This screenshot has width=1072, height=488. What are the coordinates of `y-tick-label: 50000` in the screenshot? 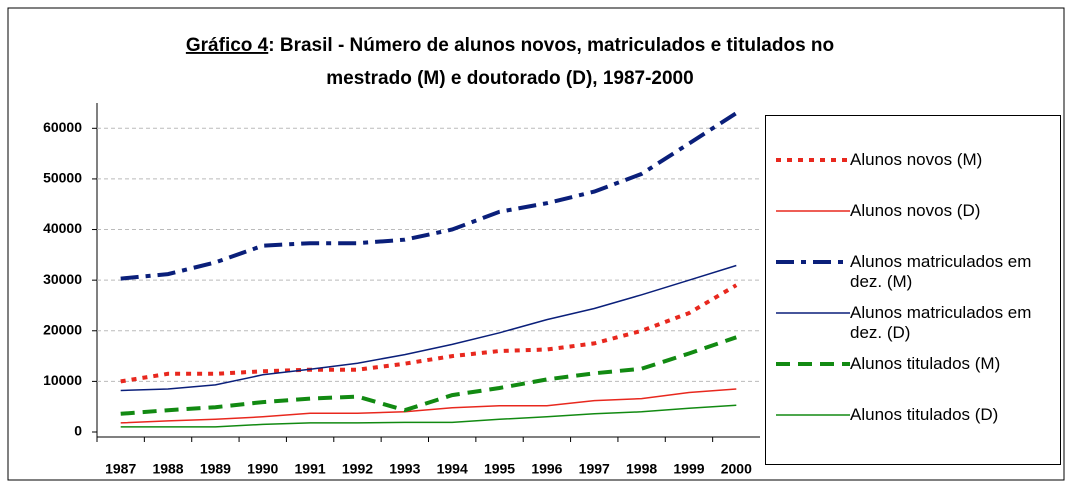 It's located at (62, 178).